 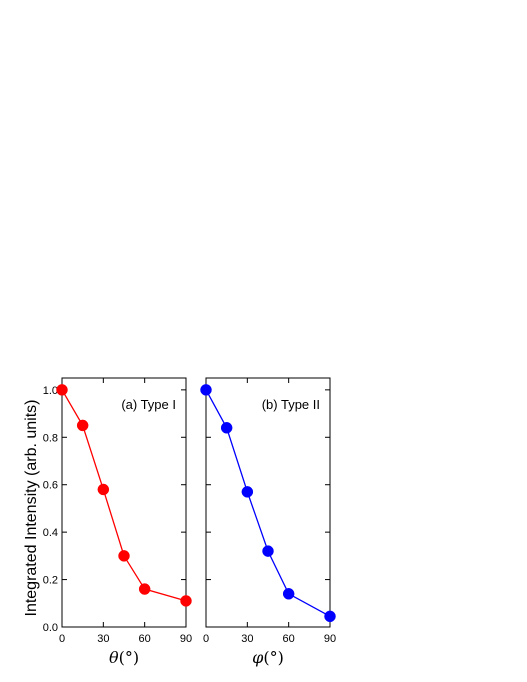 What do you see at coordinates (247, 639) in the screenshot?
I see `x-tick-label-b-30: 30` at bounding box center [247, 639].